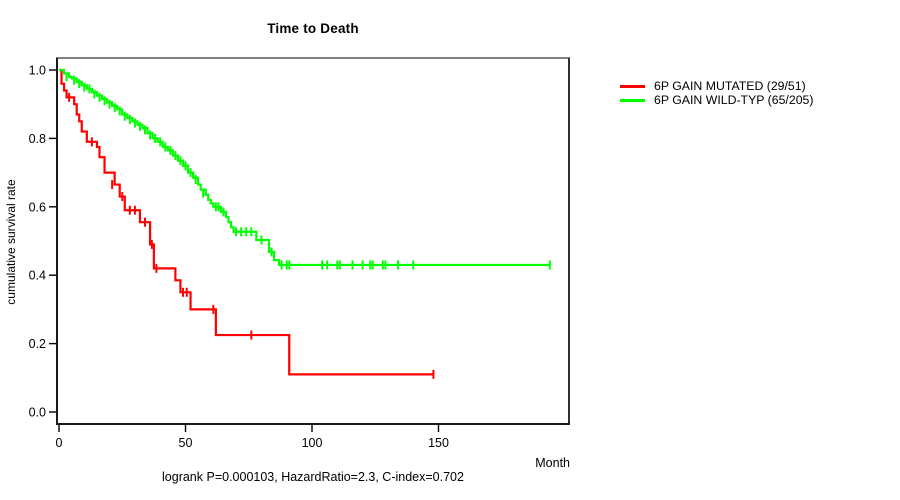 The width and height of the screenshot is (900, 500). What do you see at coordinates (37, 71) in the screenshot?
I see `tick-label: 1.0` at bounding box center [37, 71].